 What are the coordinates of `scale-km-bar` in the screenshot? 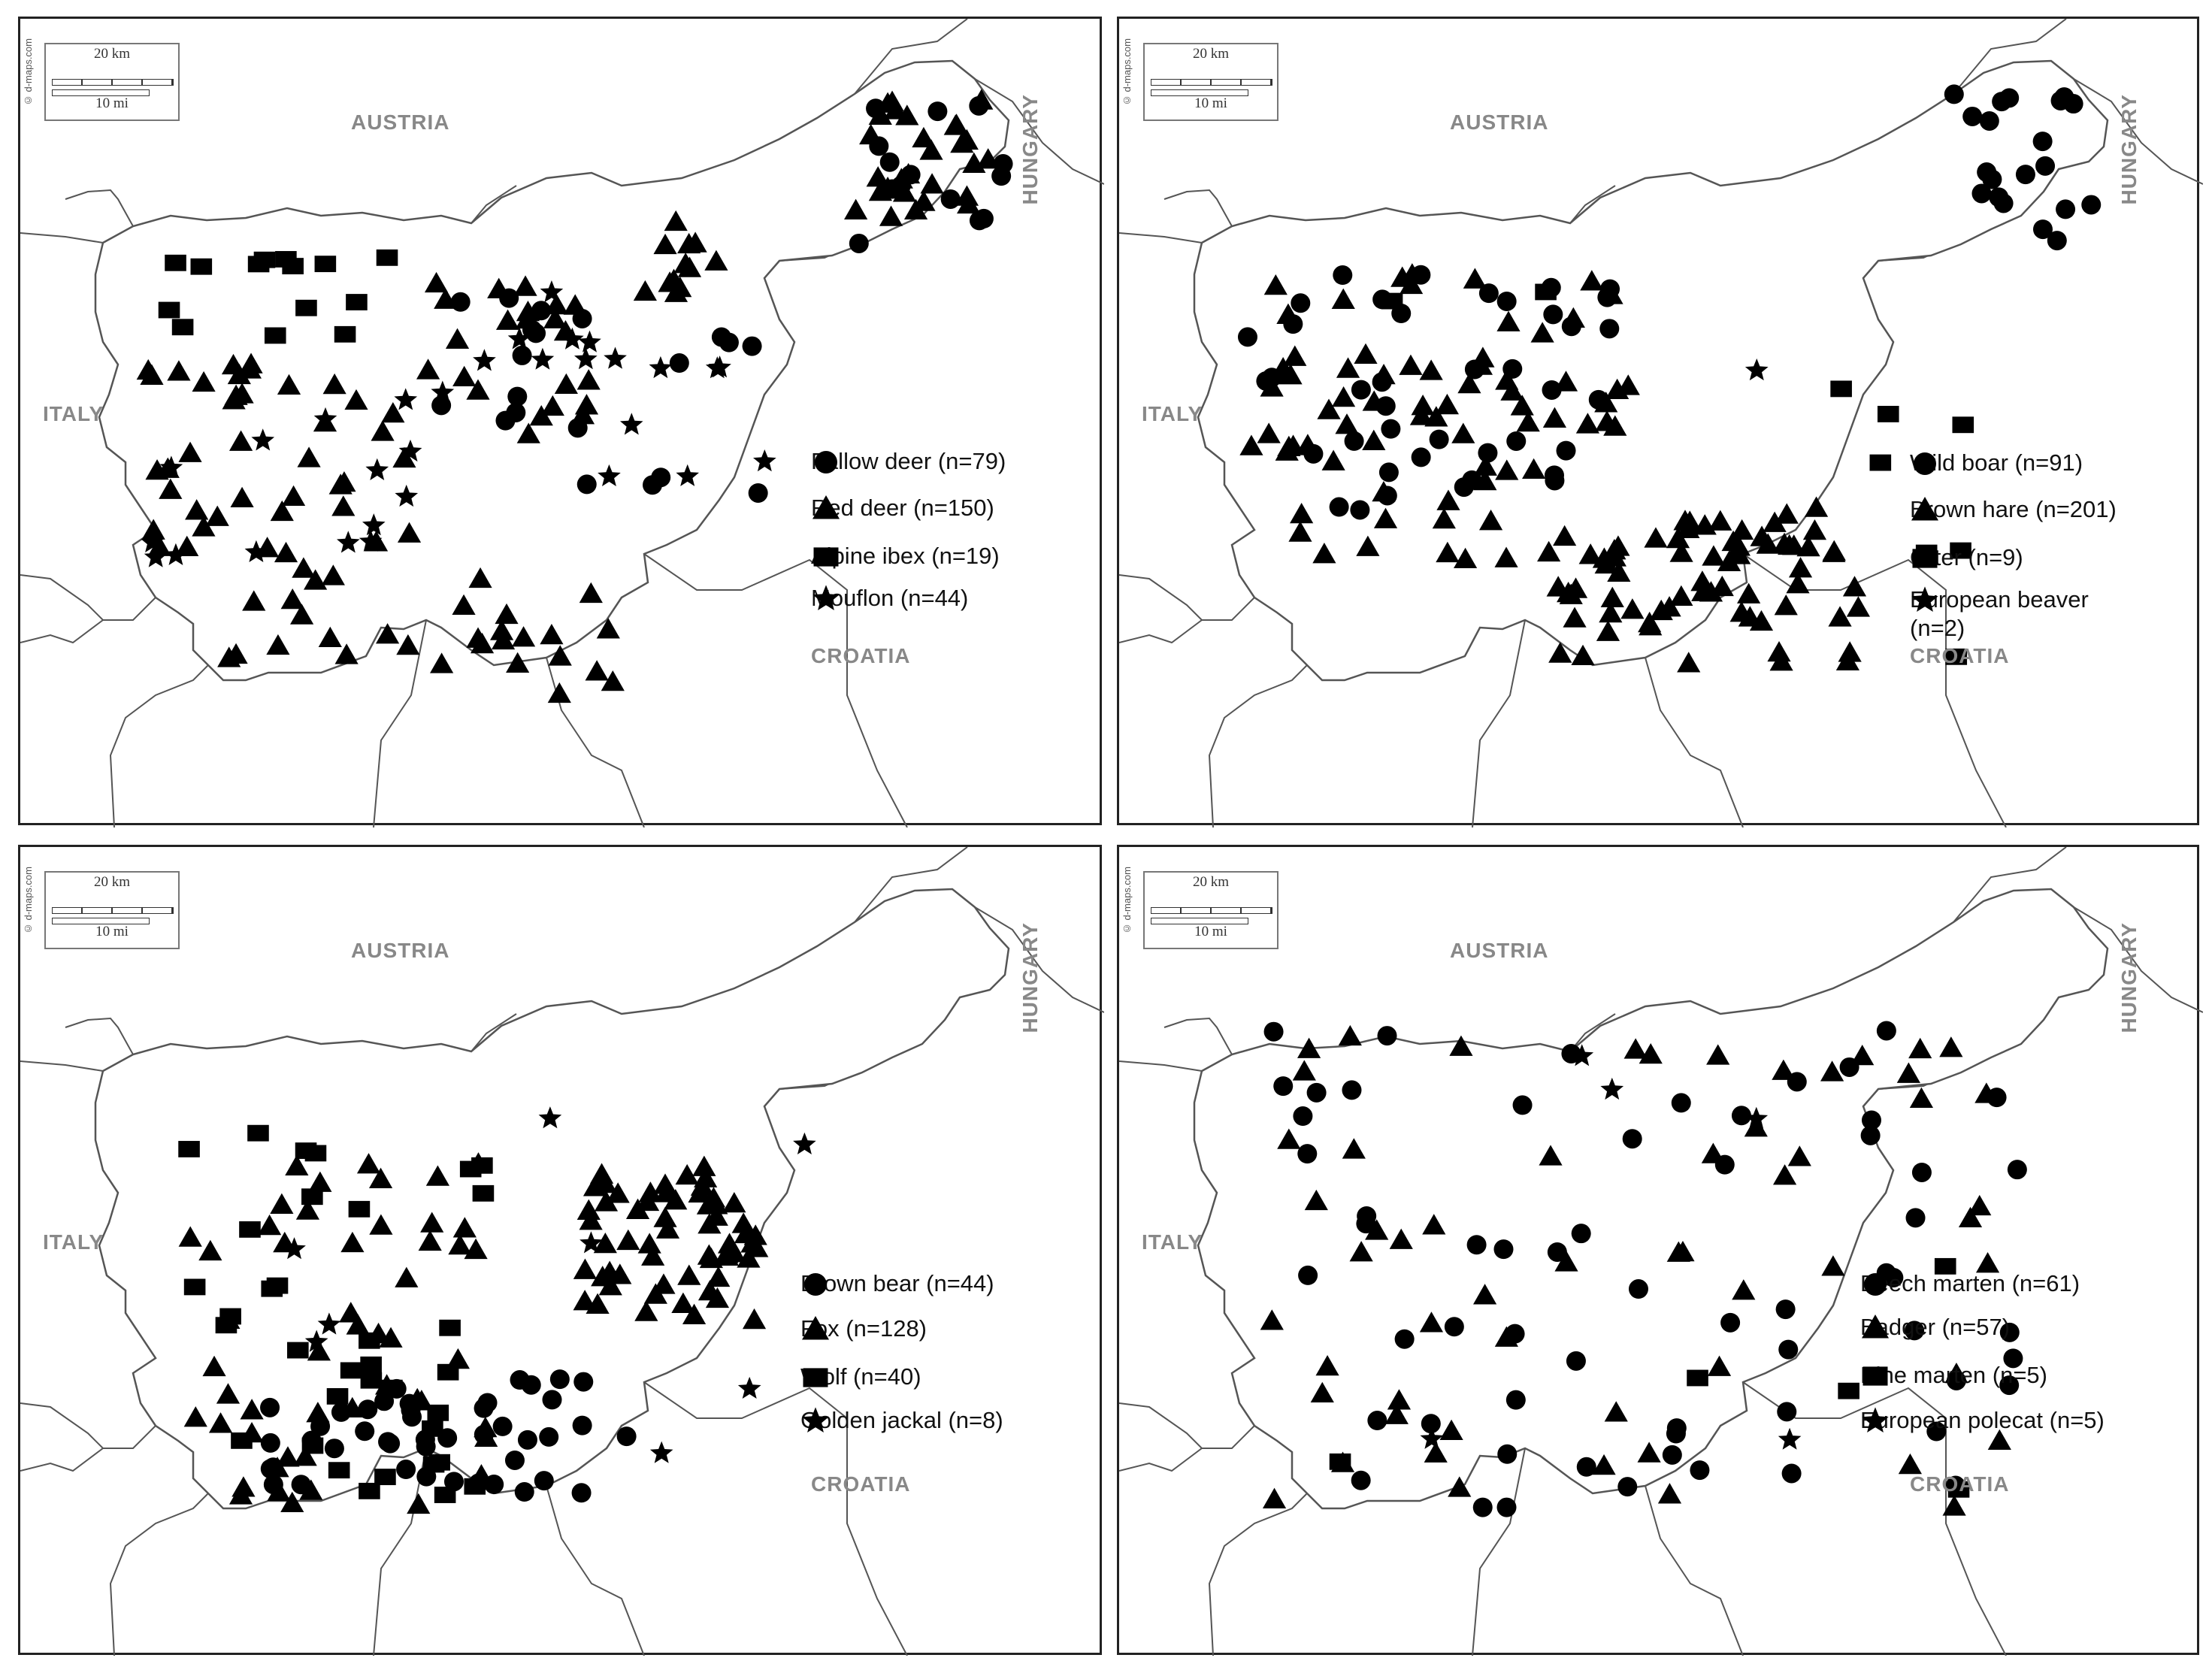 It's located at (1211, 83).